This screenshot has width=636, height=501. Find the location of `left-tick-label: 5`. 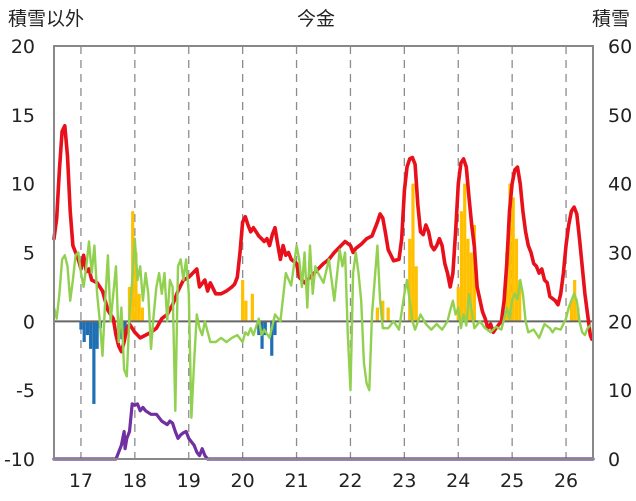

left-tick-label: 5 is located at coordinates (29, 254).